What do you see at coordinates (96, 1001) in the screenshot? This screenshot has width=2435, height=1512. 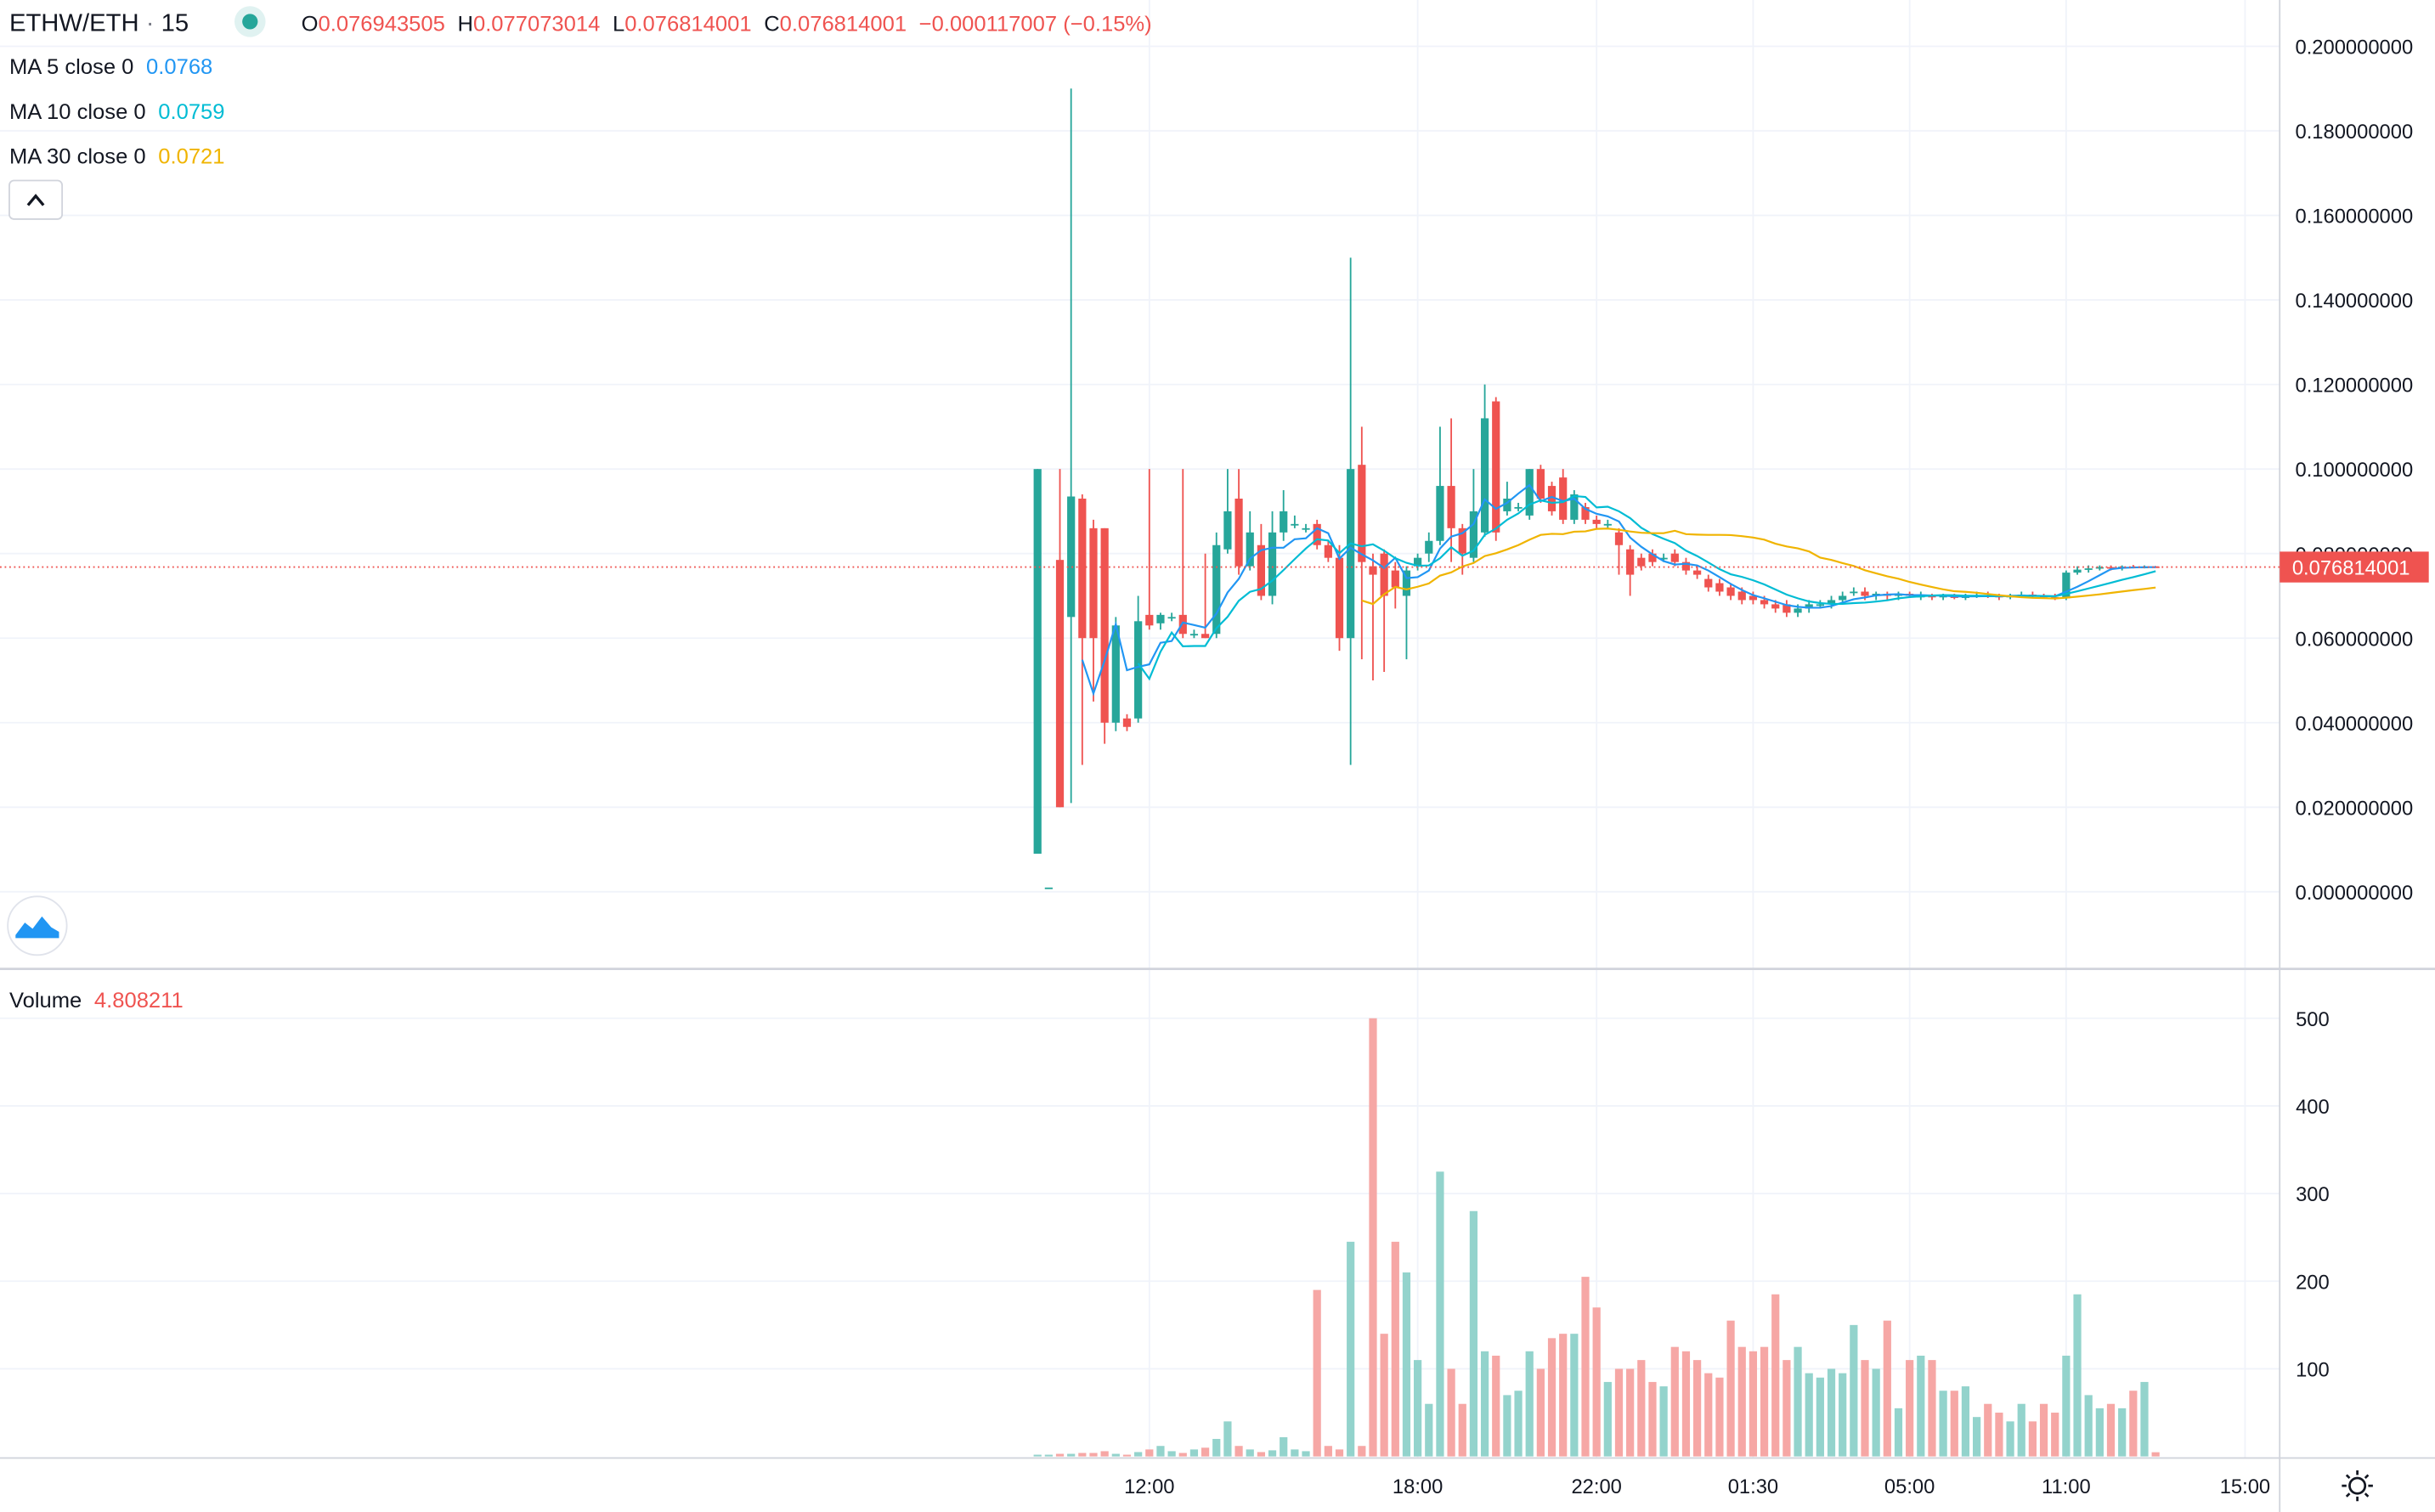 I see `volume-legend: Volume 4.808211` at bounding box center [96, 1001].